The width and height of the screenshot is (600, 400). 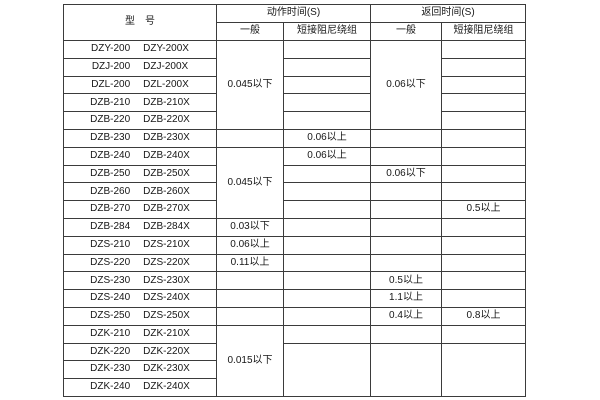 I want to click on header-action-general: 一般, so click(x=250, y=31).